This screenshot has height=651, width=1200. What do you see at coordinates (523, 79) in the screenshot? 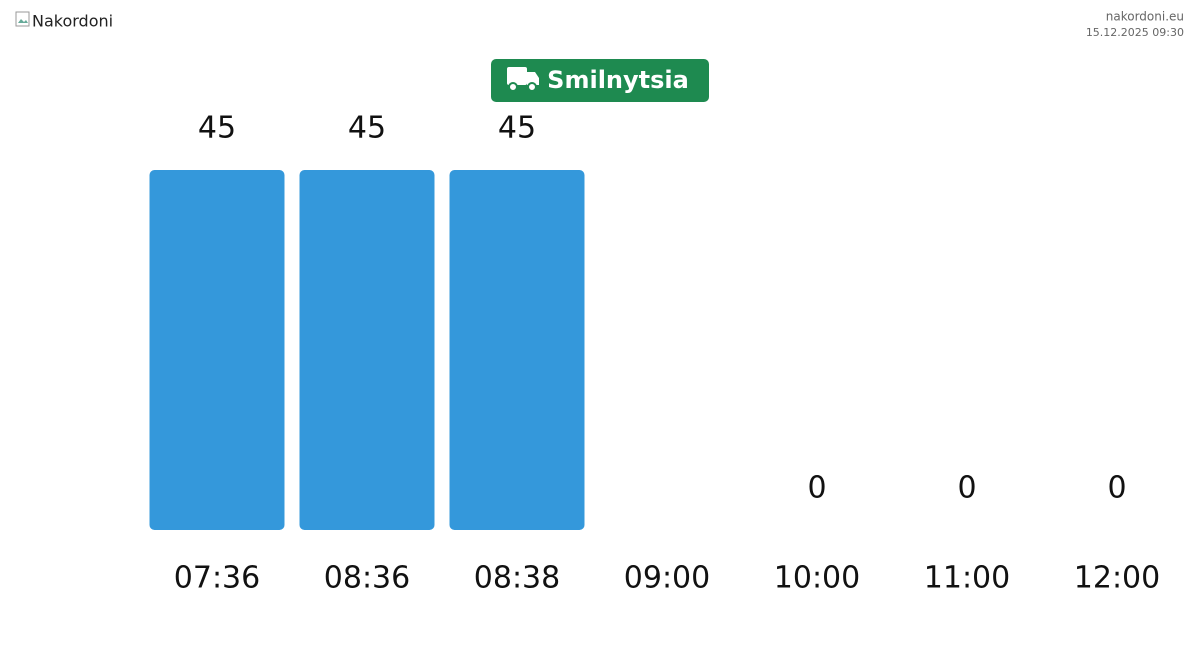
I see `truck-icon` at bounding box center [523, 79].